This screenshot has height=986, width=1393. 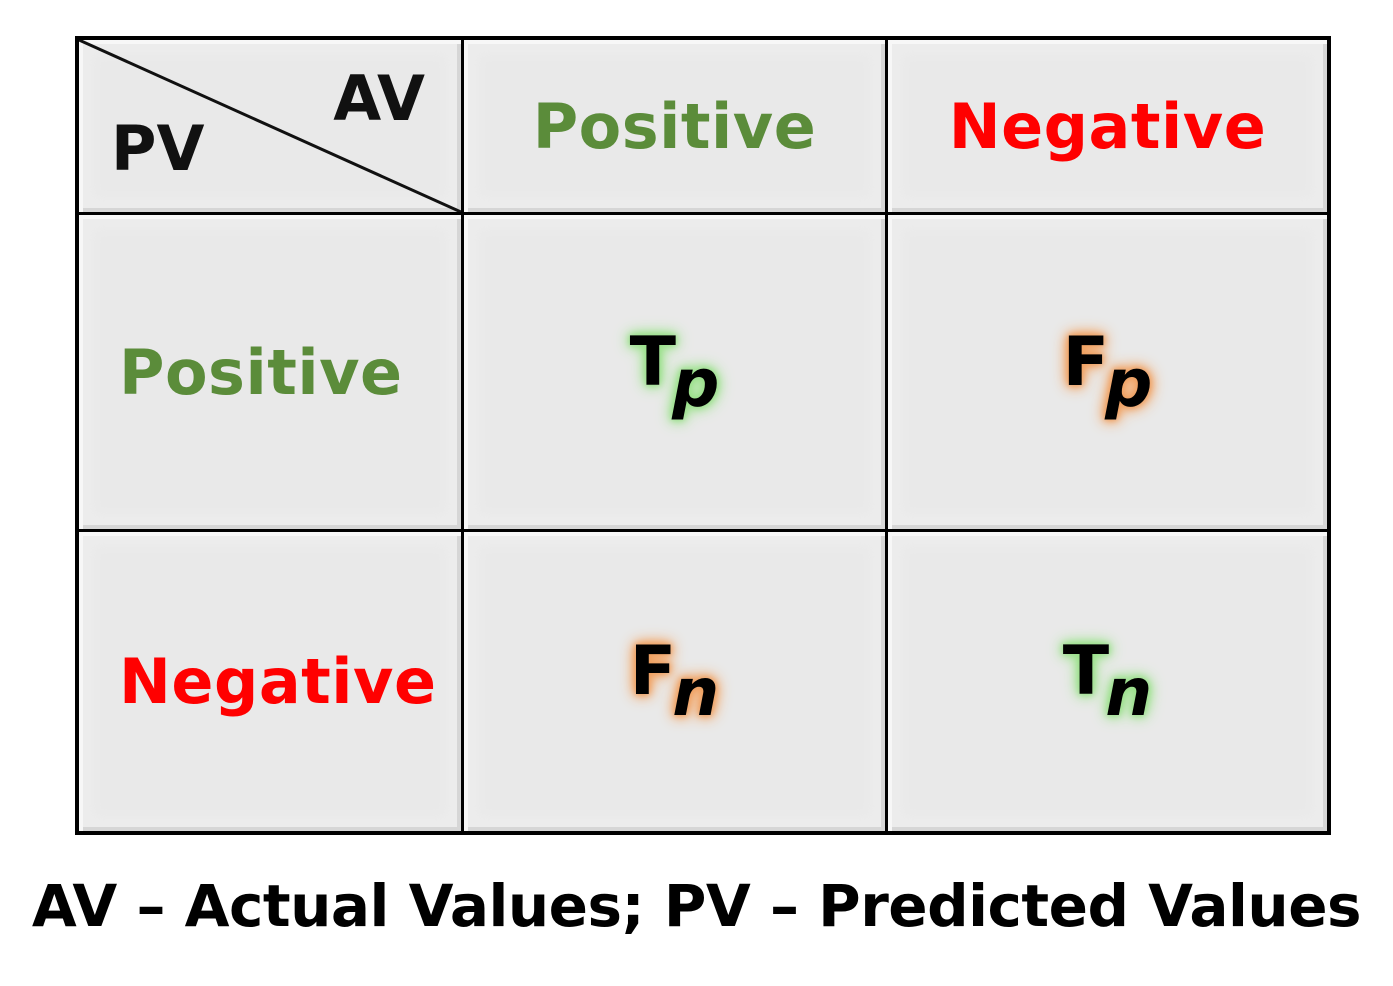 I want to click on actual-values-axis-label: AV, so click(x=379, y=98).